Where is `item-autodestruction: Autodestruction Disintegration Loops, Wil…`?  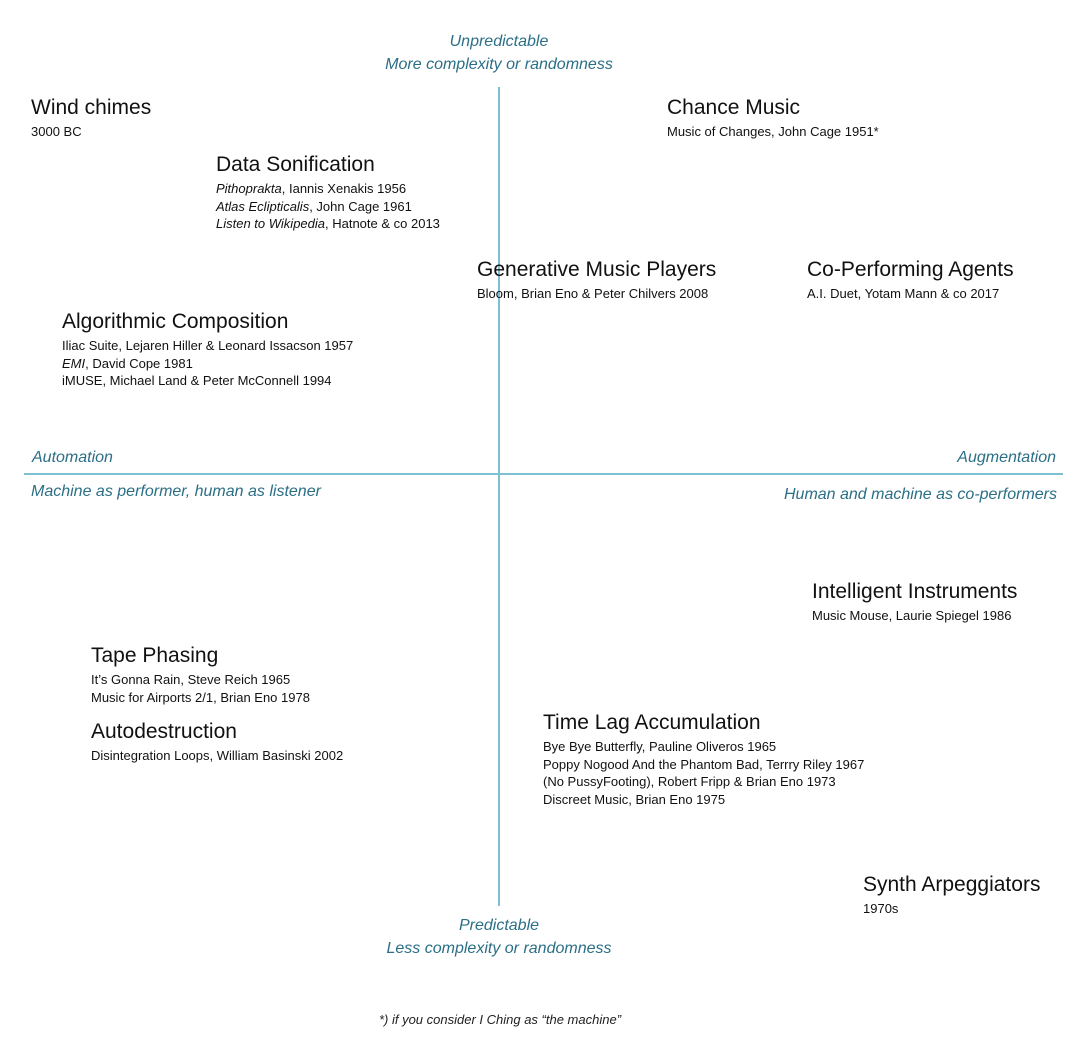 item-autodestruction: Autodestruction Disintegration Loops, Wil… is located at coordinates (217, 742).